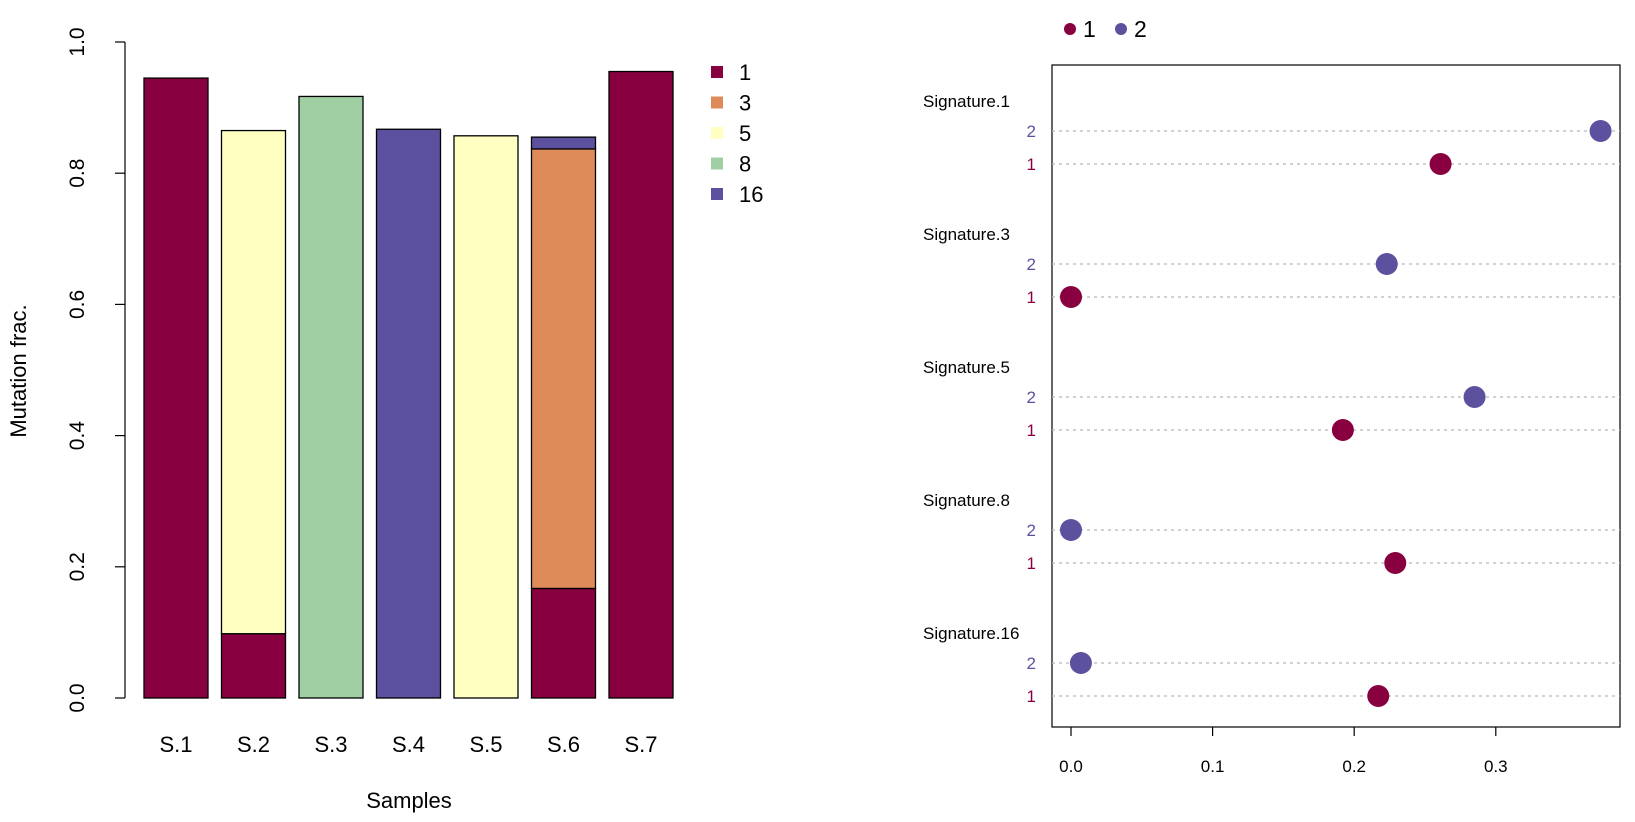 This screenshot has width=1635, height=822. Describe the element at coordinates (1071, 530) in the screenshot. I see `point-Signature.8-2` at that location.